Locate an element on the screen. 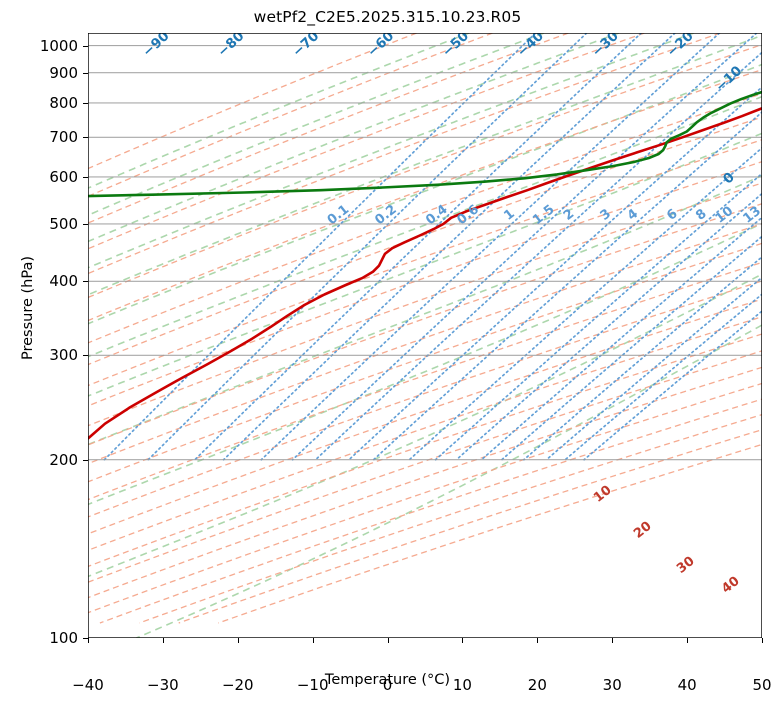 The height and width of the screenshot is (708, 775). x-tick-label: 10 is located at coordinates (462, 685).